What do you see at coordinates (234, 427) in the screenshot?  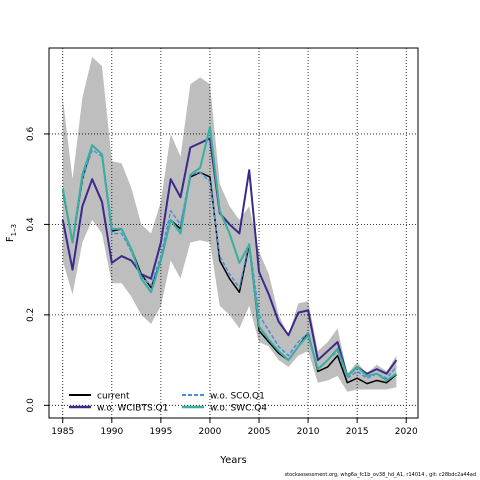 I see `x-axis-ticks: 1985 1990 1995 2000 2005 2010 2015 2020` at bounding box center [234, 427].